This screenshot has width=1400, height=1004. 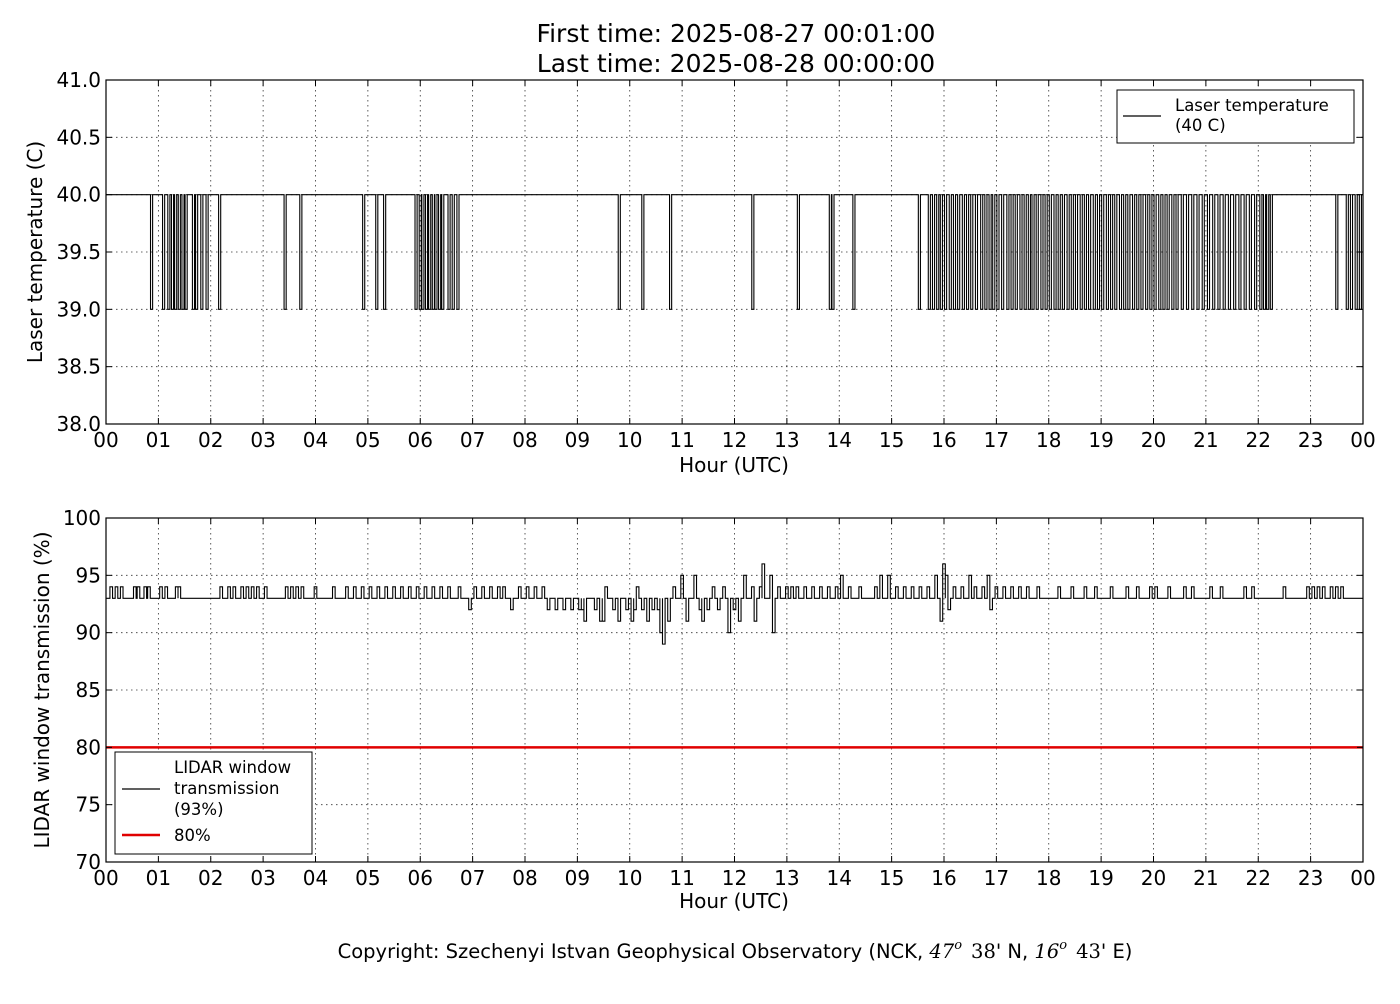 What do you see at coordinates (681, 440) in the screenshot?
I see `laser-temperature-x-tick-label: 11` at bounding box center [681, 440].